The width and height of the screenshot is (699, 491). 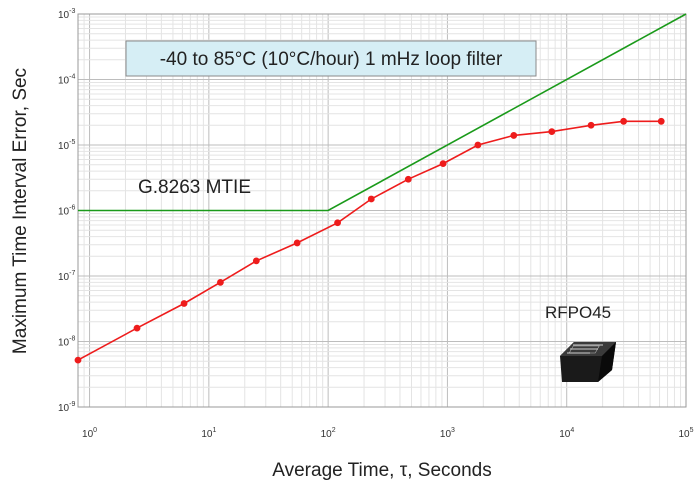 I want to click on title-box-bg, so click(x=331, y=58).